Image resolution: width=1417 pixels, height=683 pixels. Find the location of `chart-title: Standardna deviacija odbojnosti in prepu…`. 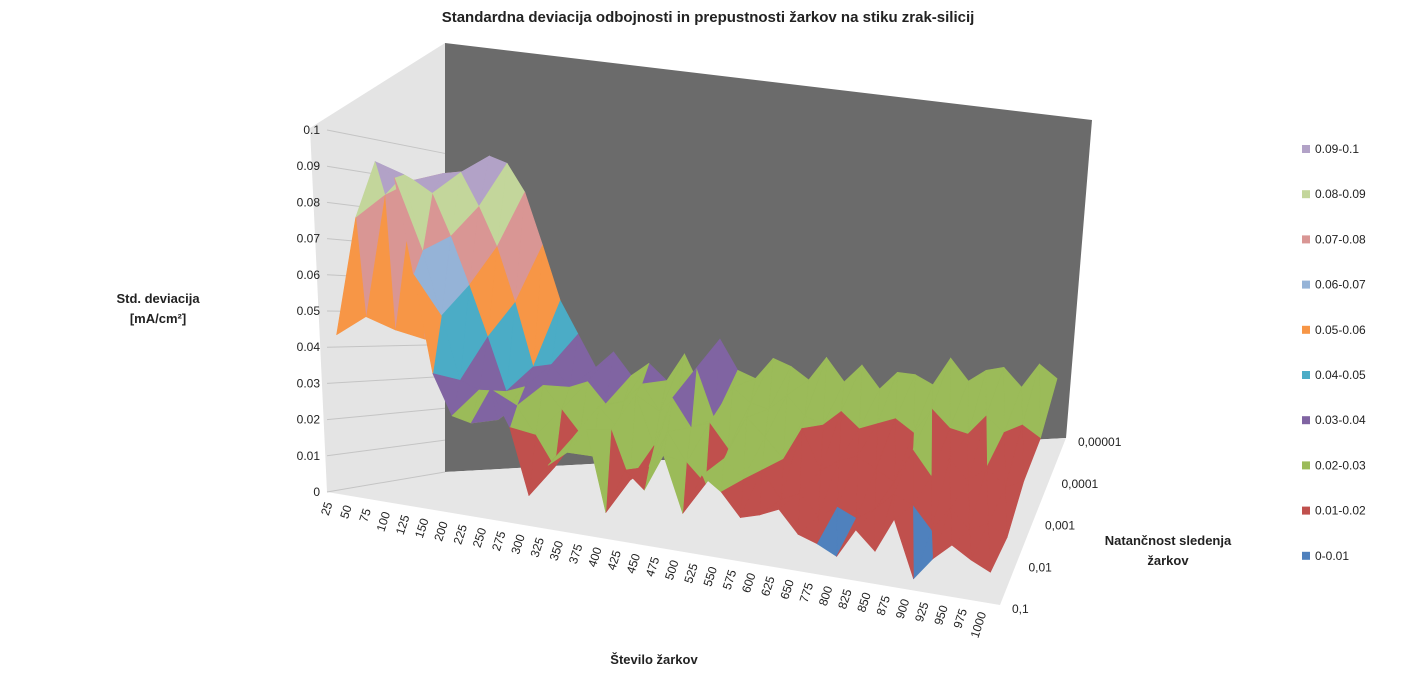

chart-title: Standardna deviacija odbojnosti in prepu… is located at coordinates (708, 17).